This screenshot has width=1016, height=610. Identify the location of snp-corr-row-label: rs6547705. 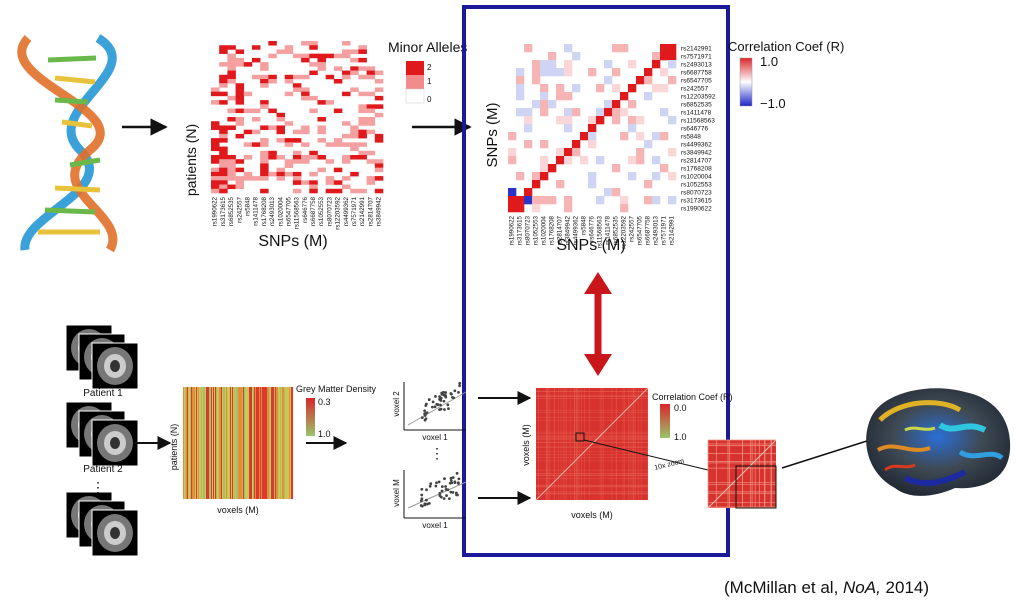
(696, 80).